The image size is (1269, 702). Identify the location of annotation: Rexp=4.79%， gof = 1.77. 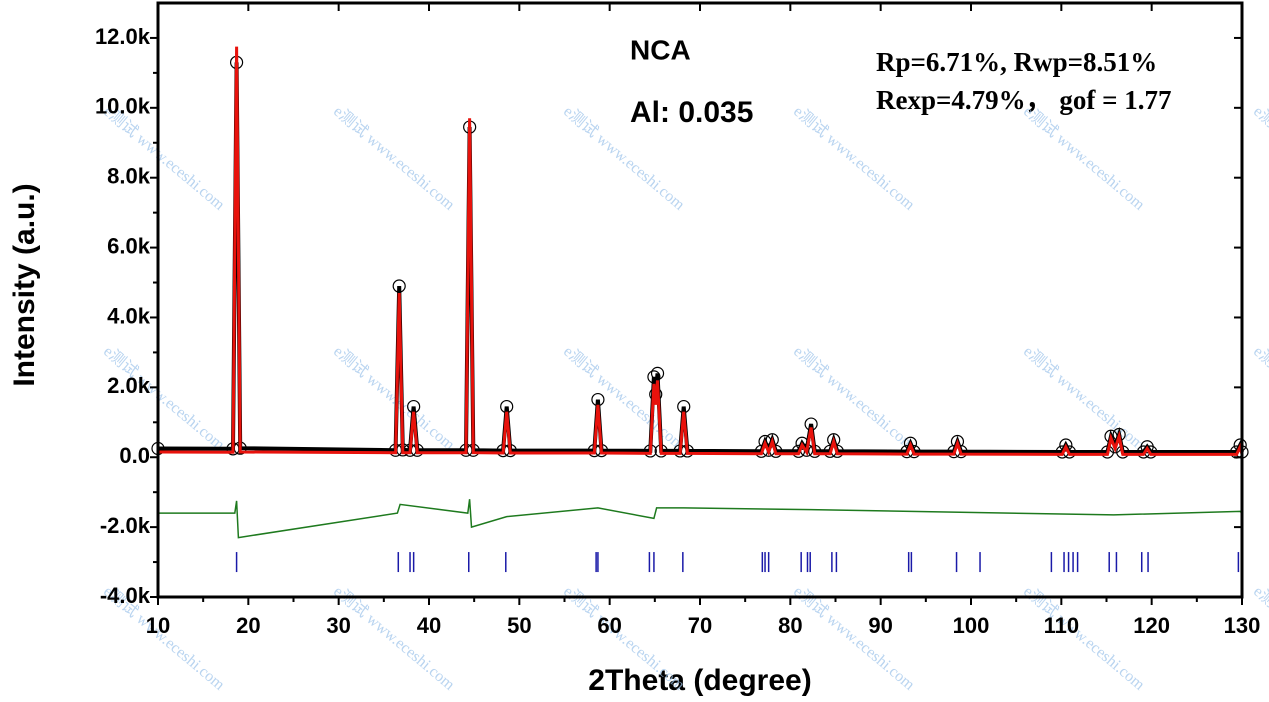
(1024, 100).